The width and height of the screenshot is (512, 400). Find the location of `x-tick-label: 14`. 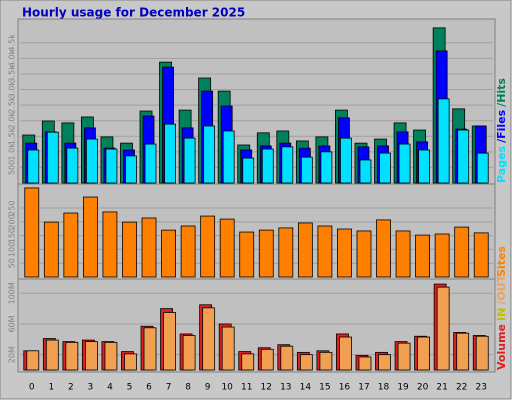

x-tick-label: 14 is located at coordinates (306, 388).